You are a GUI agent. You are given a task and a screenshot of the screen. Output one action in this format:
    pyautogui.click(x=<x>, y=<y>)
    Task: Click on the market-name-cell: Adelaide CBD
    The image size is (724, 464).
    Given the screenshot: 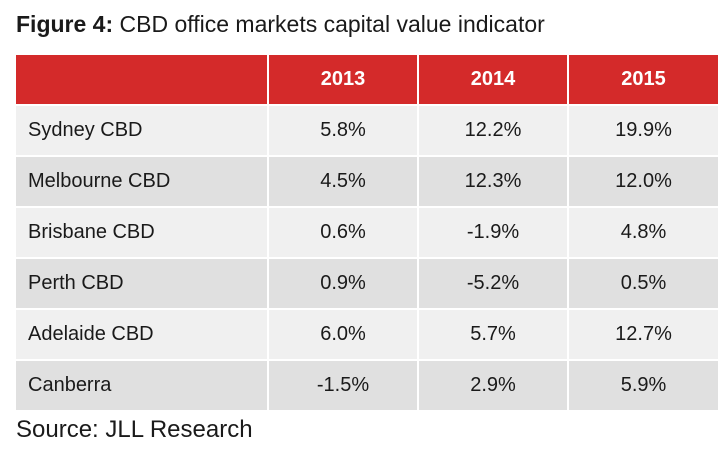 What is the action you would take?
    pyautogui.click(x=142, y=334)
    